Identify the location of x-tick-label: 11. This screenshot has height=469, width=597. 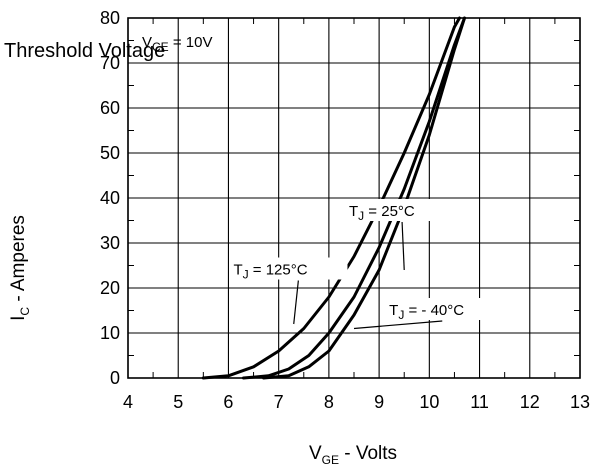
(479, 402).